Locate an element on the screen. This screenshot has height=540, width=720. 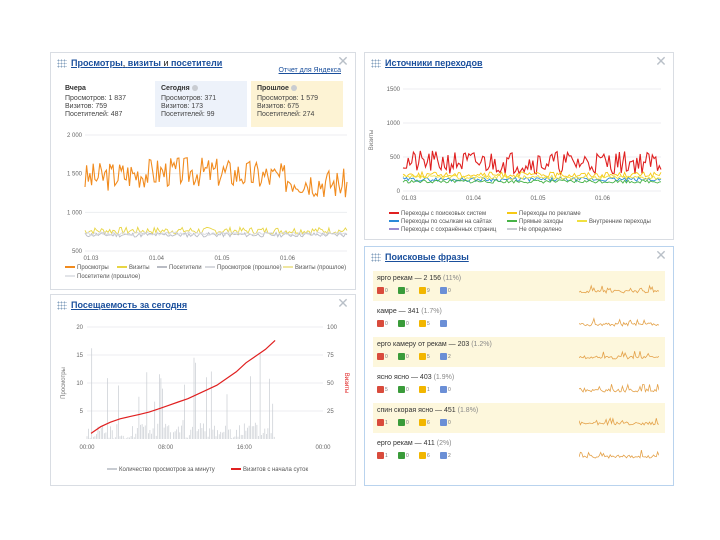
engine-count: 1 is located at coordinates (386, 455).